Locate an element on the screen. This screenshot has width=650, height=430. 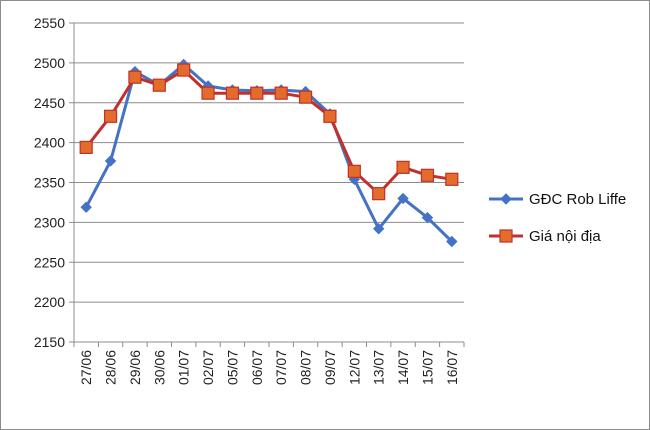
y-tick-label: 2550 is located at coordinates (49, 23).